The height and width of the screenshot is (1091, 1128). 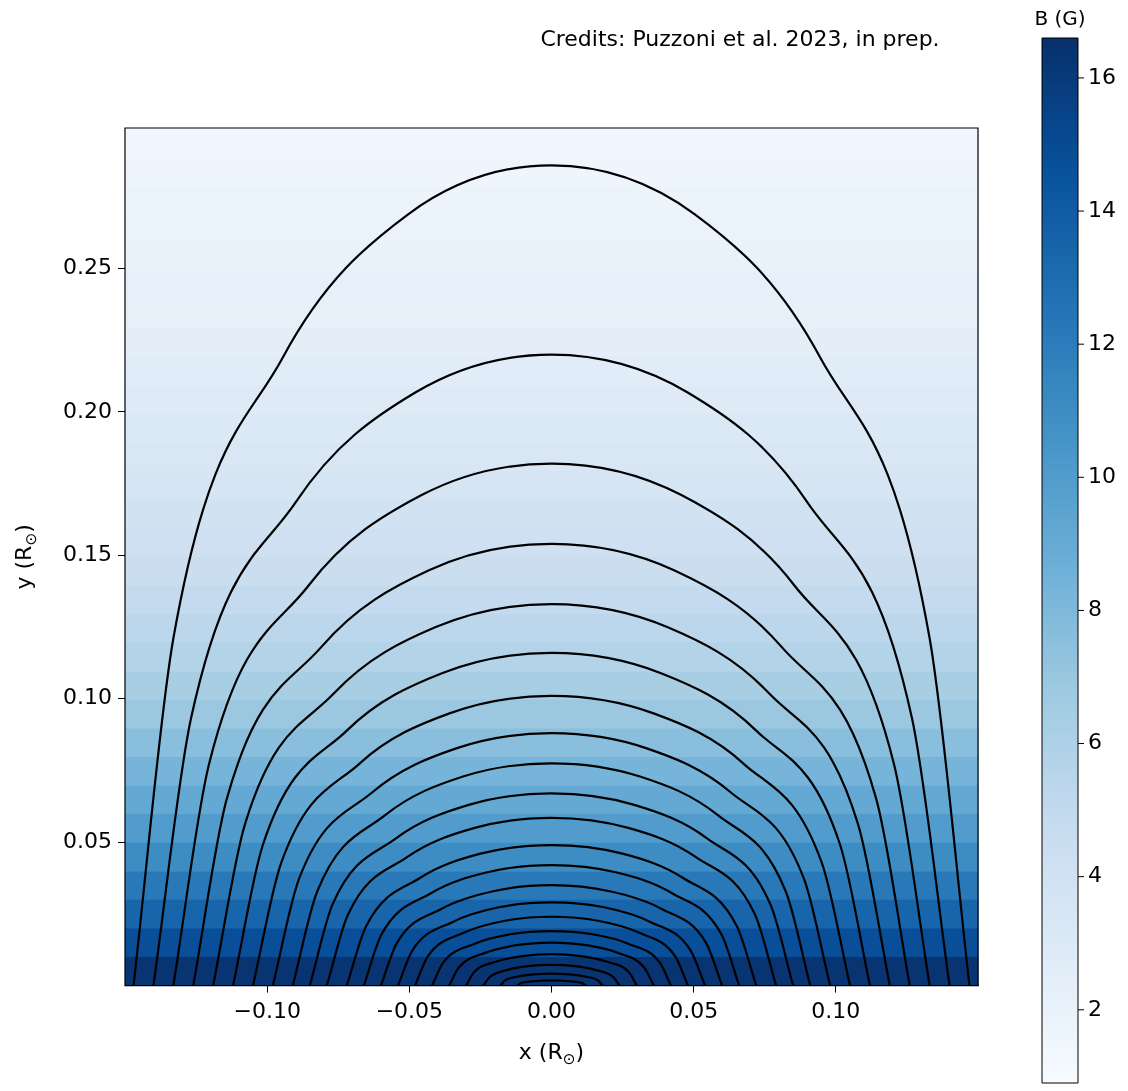 I want to click on x-tick-label: 0.10, so click(x=836, y=1010).